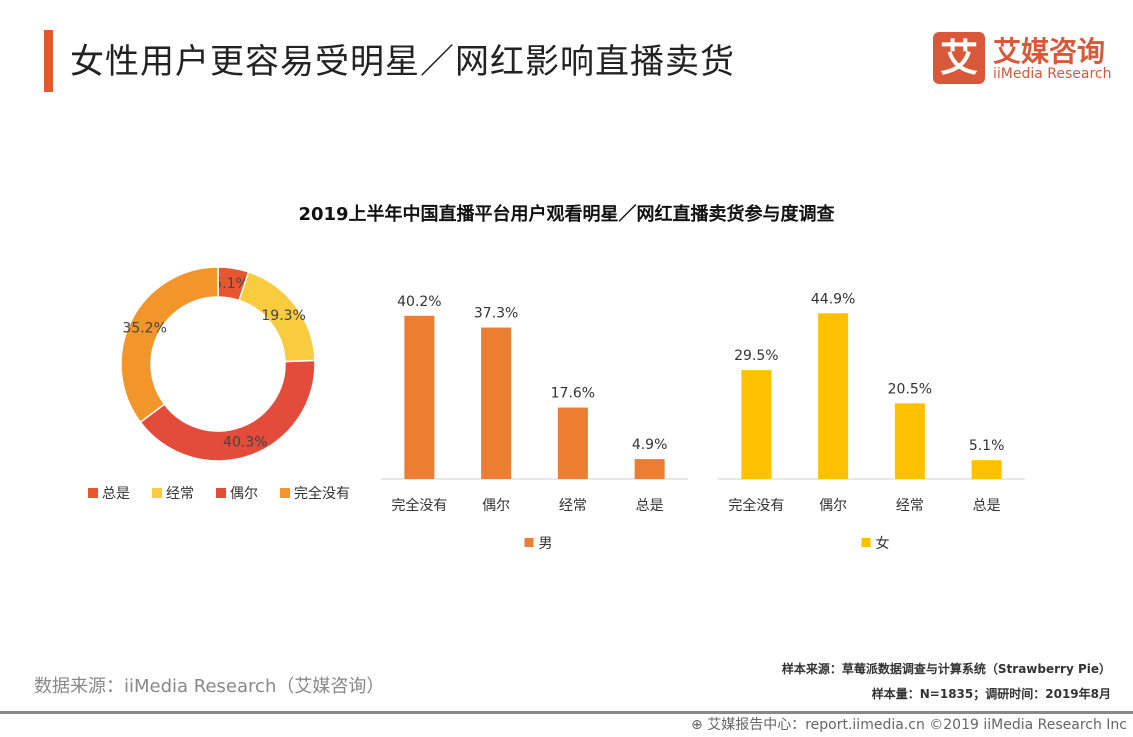  What do you see at coordinates (910, 389) in the screenshot?
I see `bar-label: 20.5%` at bounding box center [910, 389].